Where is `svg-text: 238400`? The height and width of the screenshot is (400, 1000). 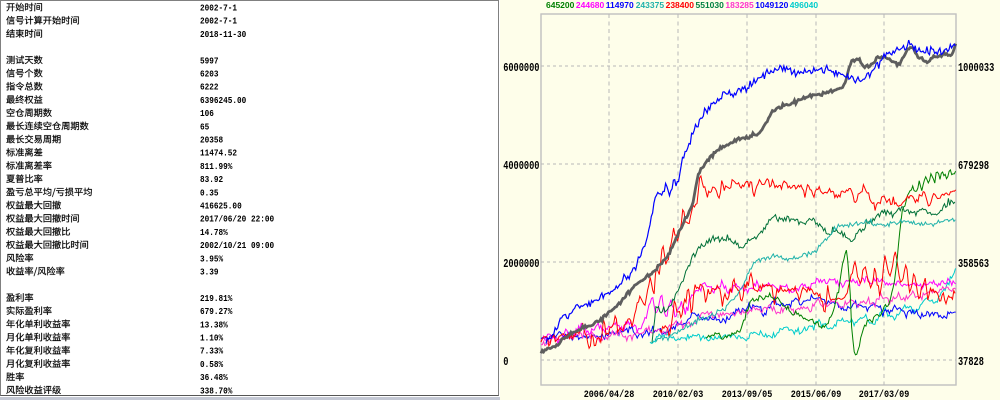
svg-text: 238400 is located at coordinates (680, 5).